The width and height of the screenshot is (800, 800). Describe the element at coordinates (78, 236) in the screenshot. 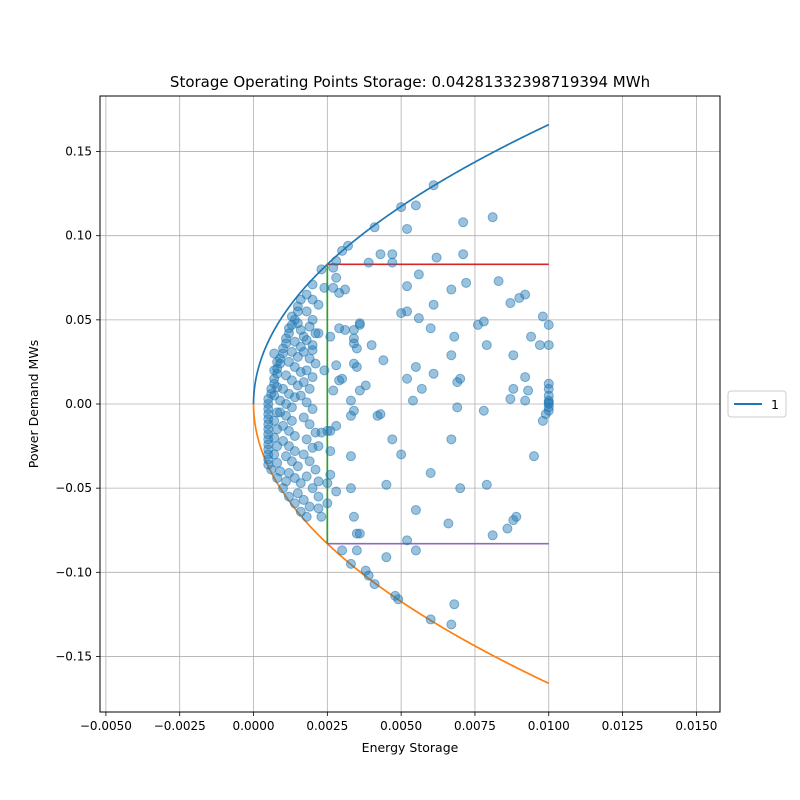

I see `y-tick-label: 0.10` at that location.